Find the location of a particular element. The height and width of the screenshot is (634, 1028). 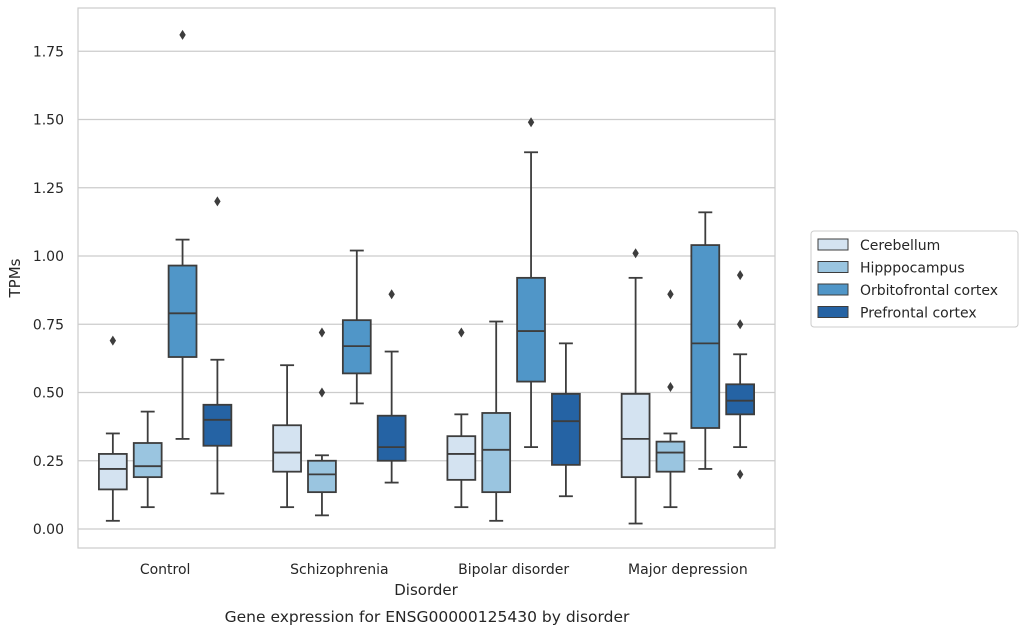

x-tick-label: Bipolar disorder is located at coordinates (513, 570).